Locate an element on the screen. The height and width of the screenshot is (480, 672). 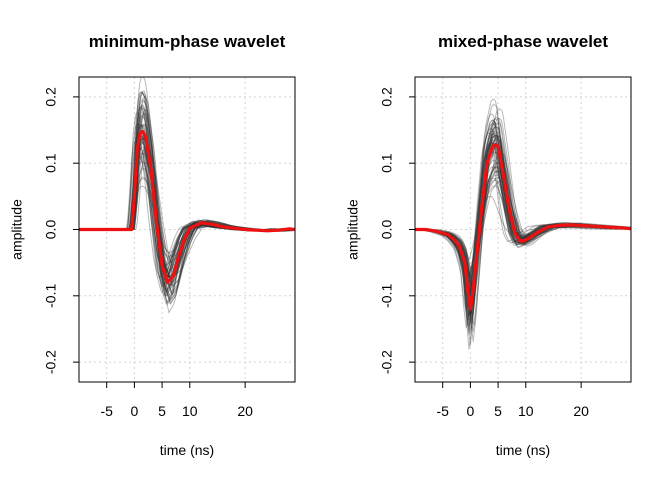
panel-1-x-axis-label: time (ns) is located at coordinates (187, 450).